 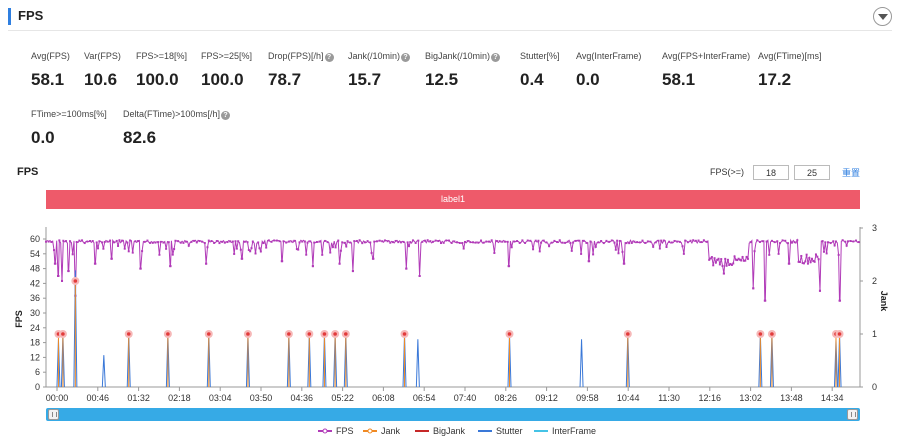 What do you see at coordinates (9, 16) in the screenshot?
I see `section-accent-bar` at bounding box center [9, 16].